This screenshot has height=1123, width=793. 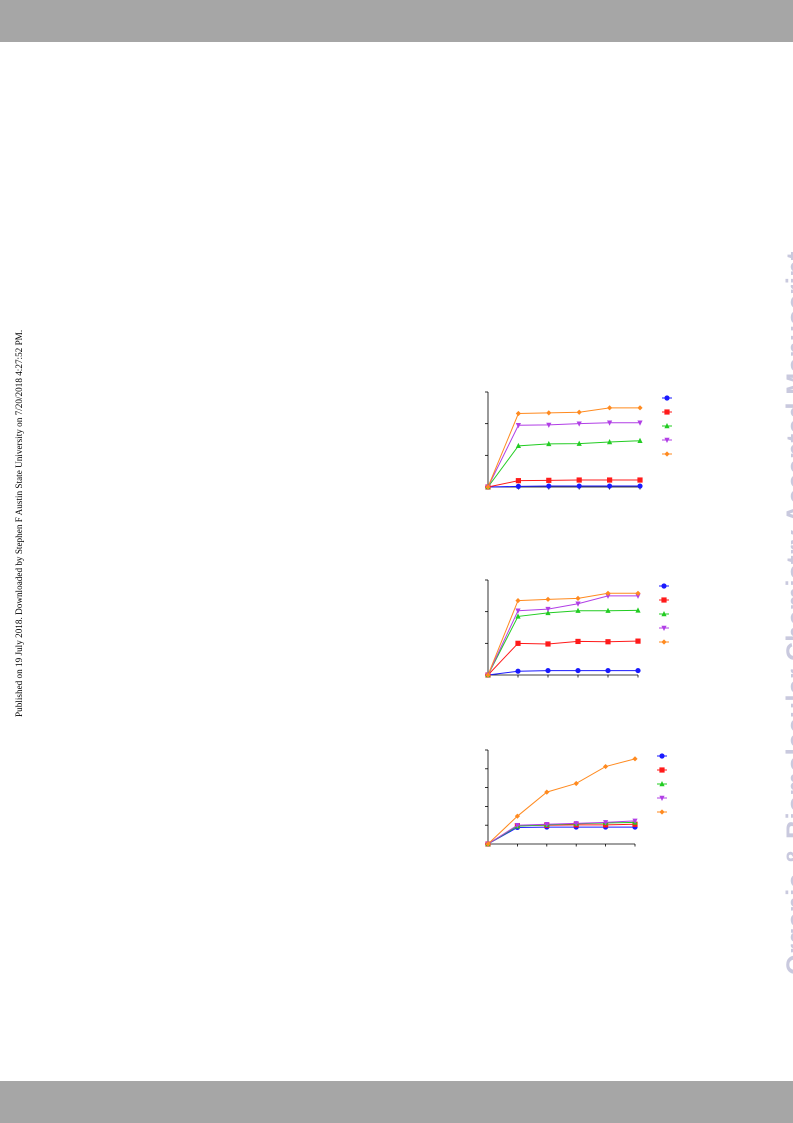 What do you see at coordinates (396, 1102) in the screenshot?
I see `footer-band` at bounding box center [396, 1102].